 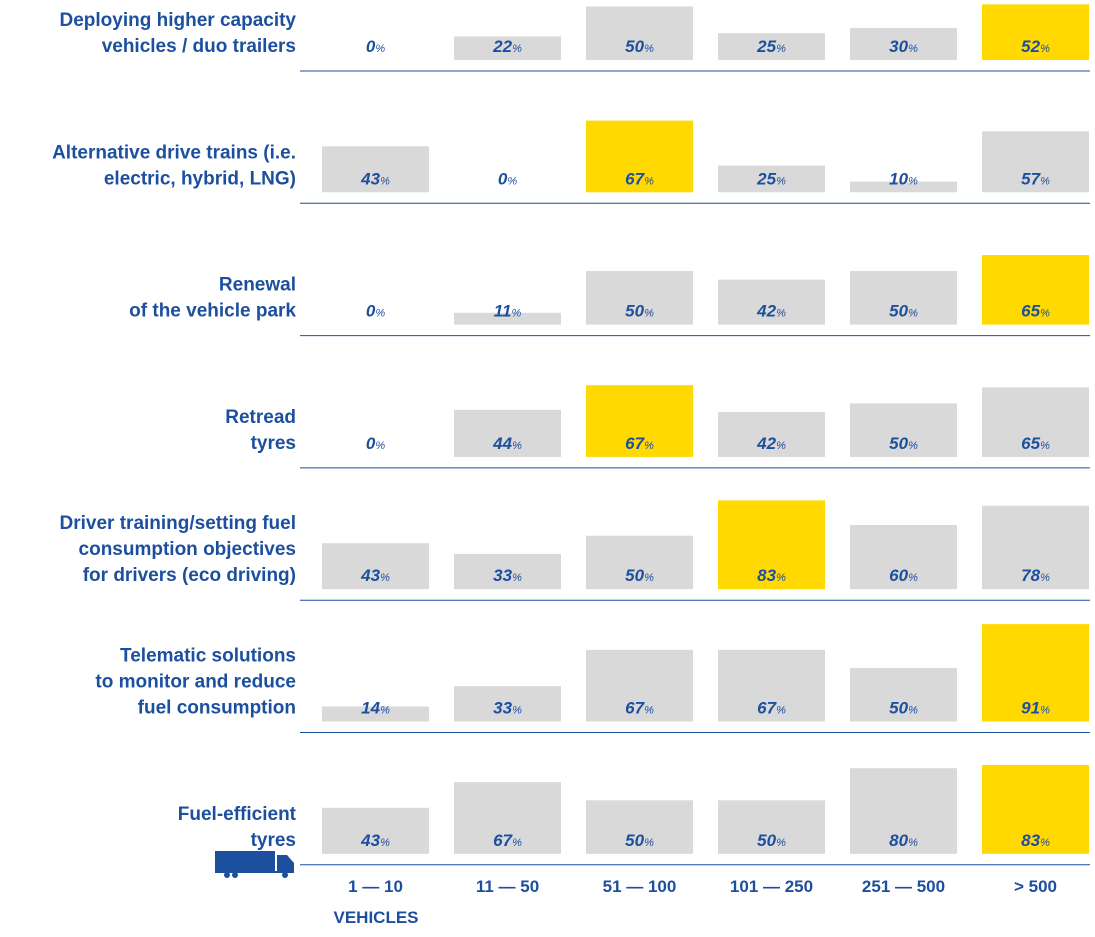 What do you see at coordinates (903, 178) in the screenshot?
I see `value-label: 10%` at bounding box center [903, 178].